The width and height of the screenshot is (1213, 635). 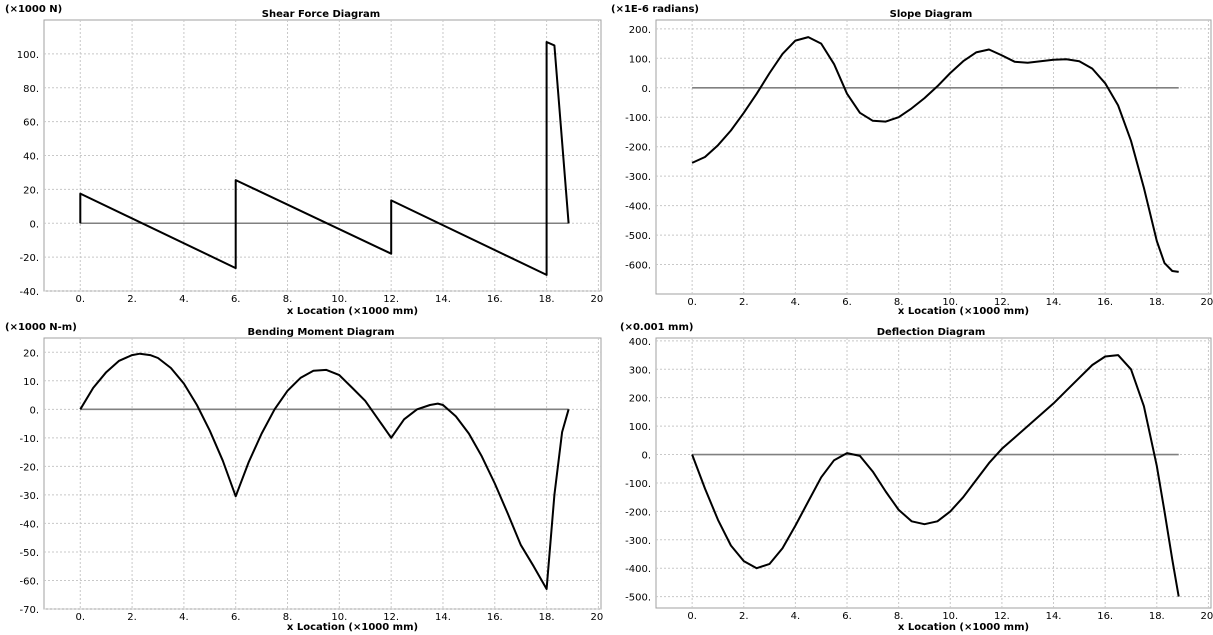 What do you see at coordinates (638, 177) in the screenshot?
I see `y-tick-label: -300.` at bounding box center [638, 177].